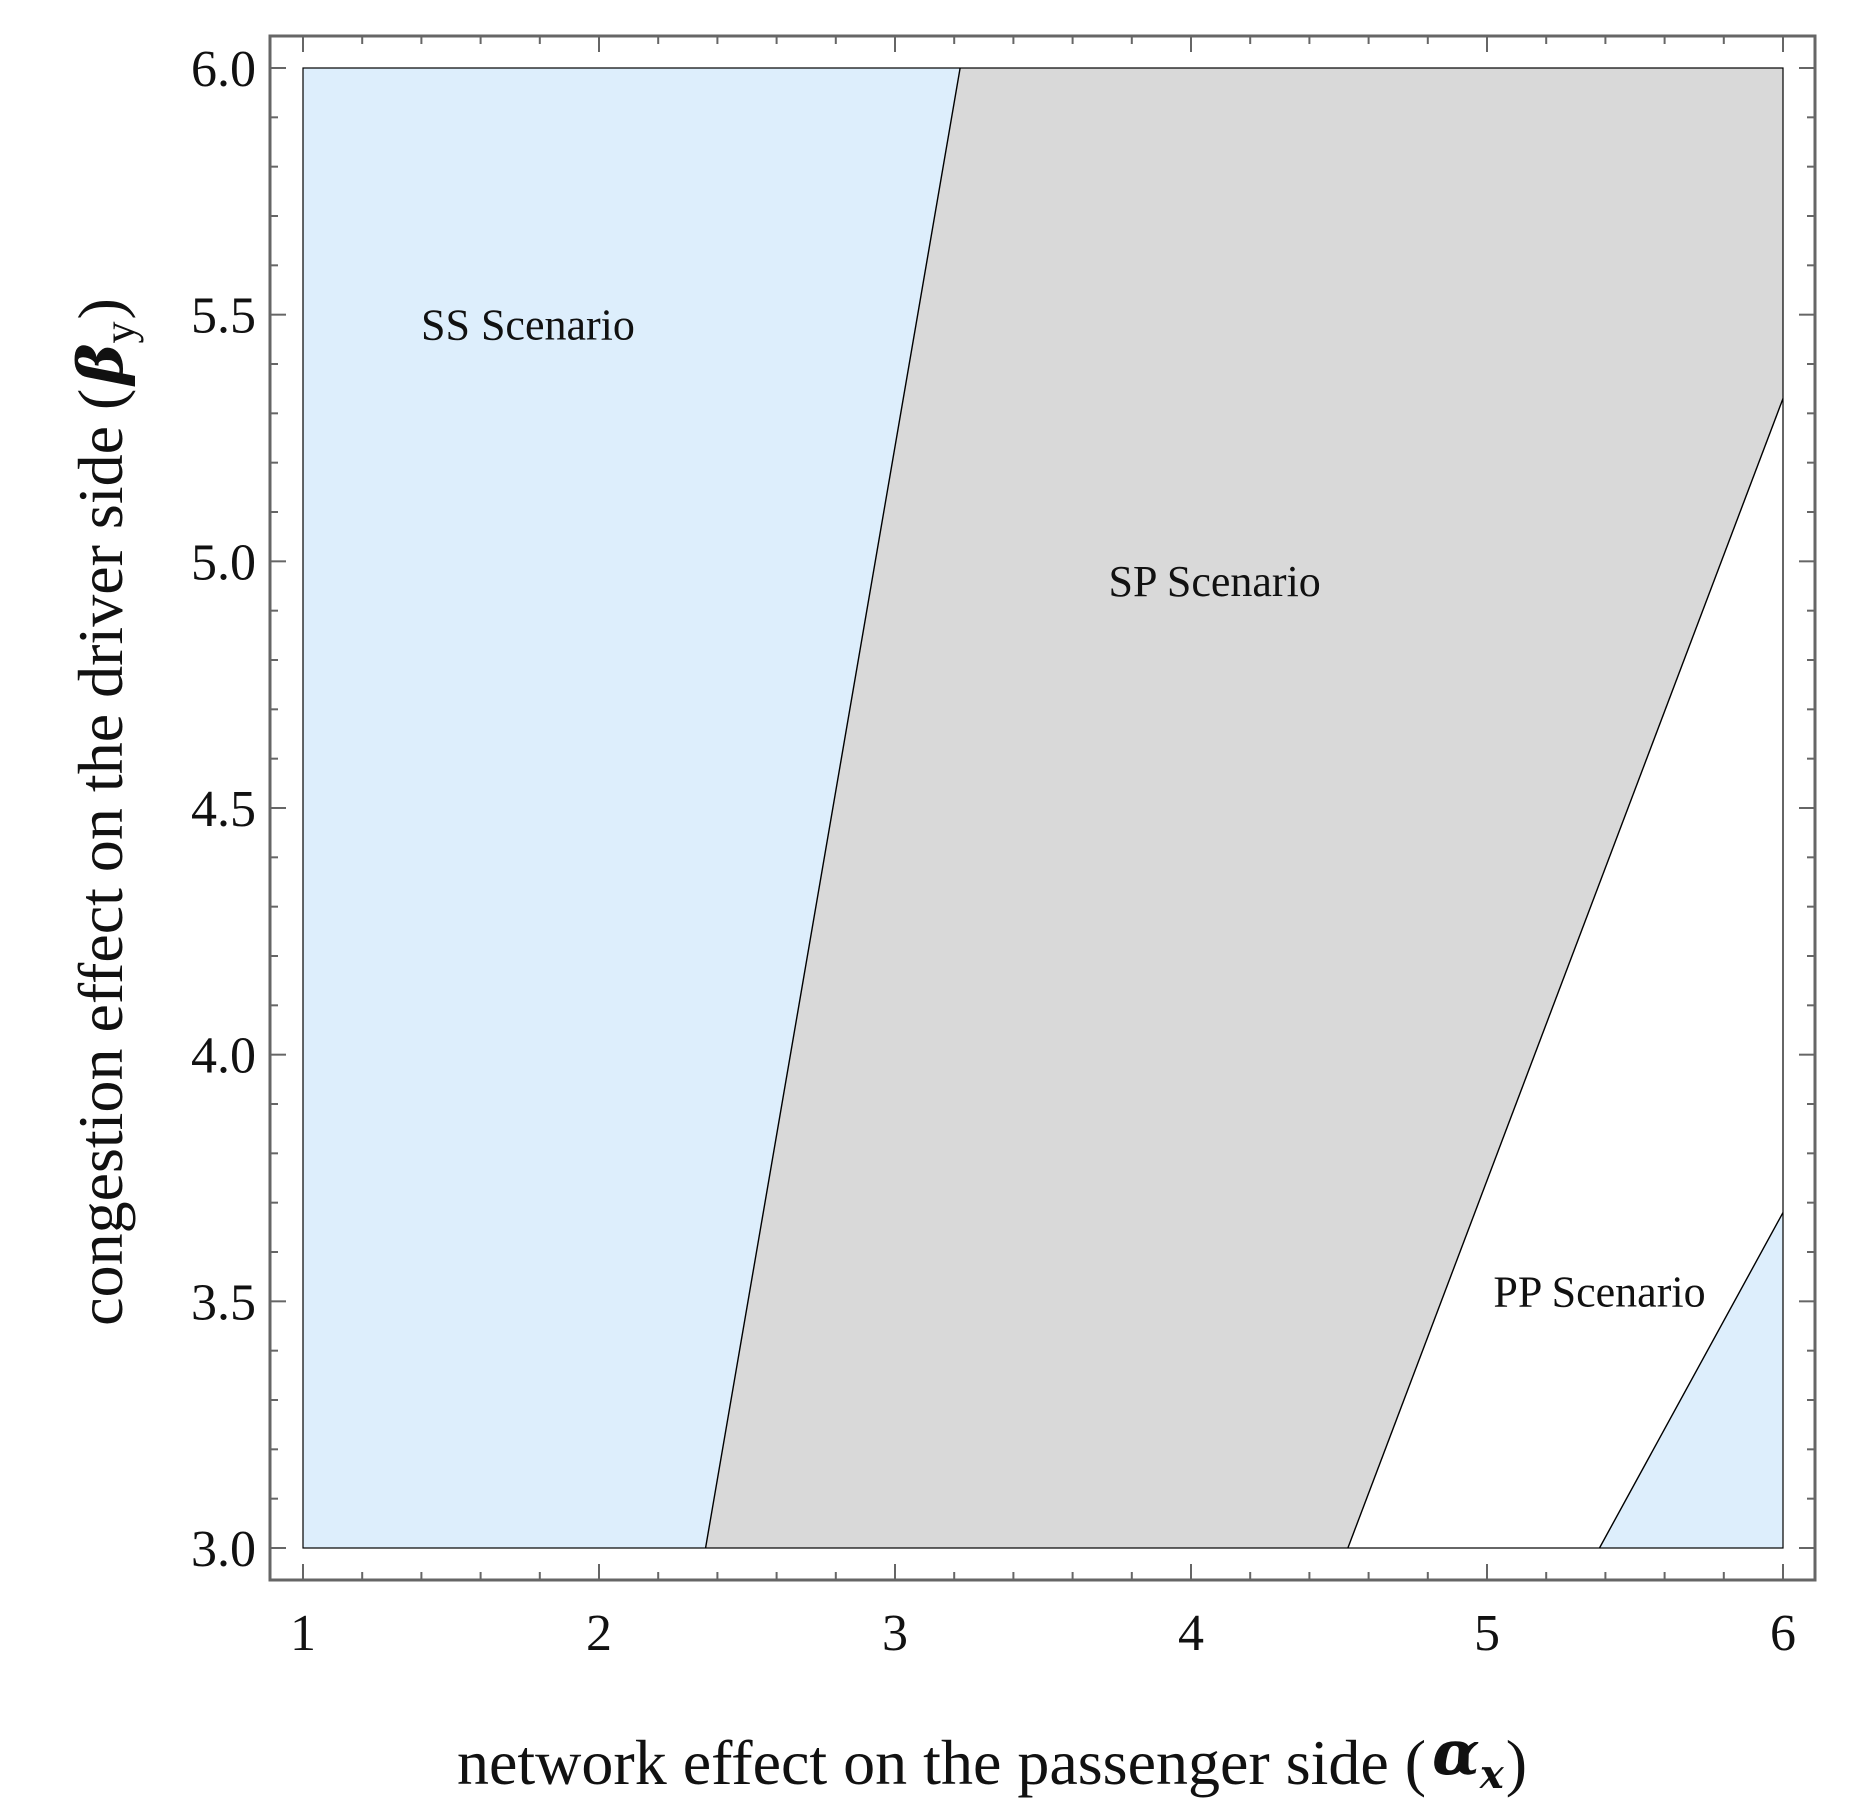 This screenshot has width=1849, height=1820. I want to click on x-tick-label: 6, so click(1783, 1633).